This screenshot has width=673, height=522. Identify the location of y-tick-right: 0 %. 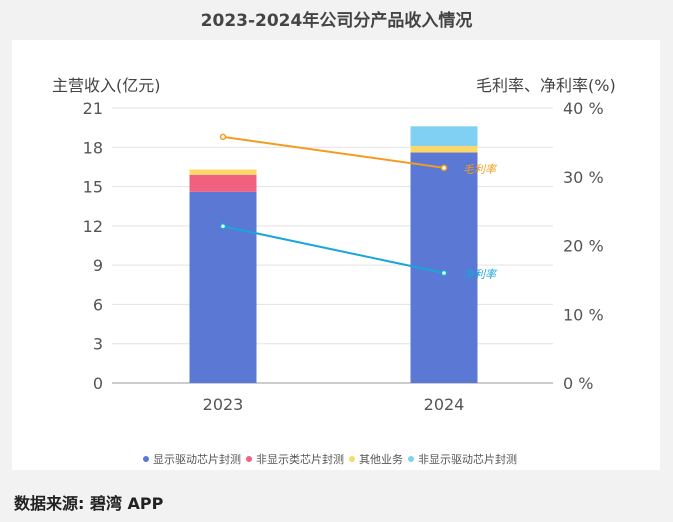
(578, 383).